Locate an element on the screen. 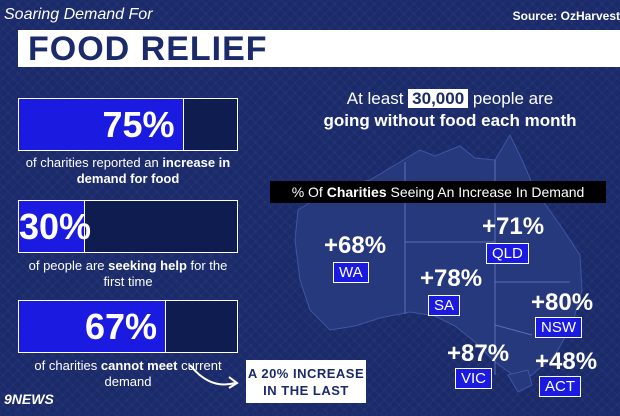 The width and height of the screenshot is (620, 416). stat-desc-bold: cannot meet is located at coordinates (139, 365).